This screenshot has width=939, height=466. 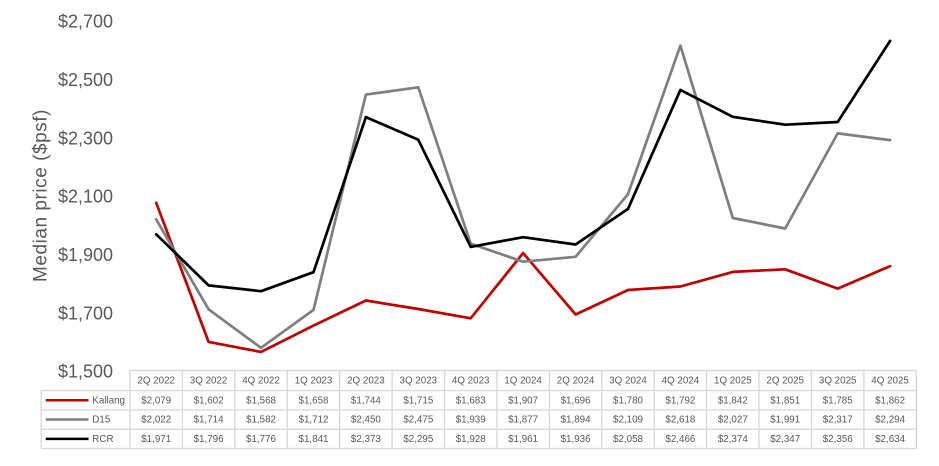 What do you see at coordinates (418, 439) in the screenshot?
I see `svg-text: $2,295` at bounding box center [418, 439].